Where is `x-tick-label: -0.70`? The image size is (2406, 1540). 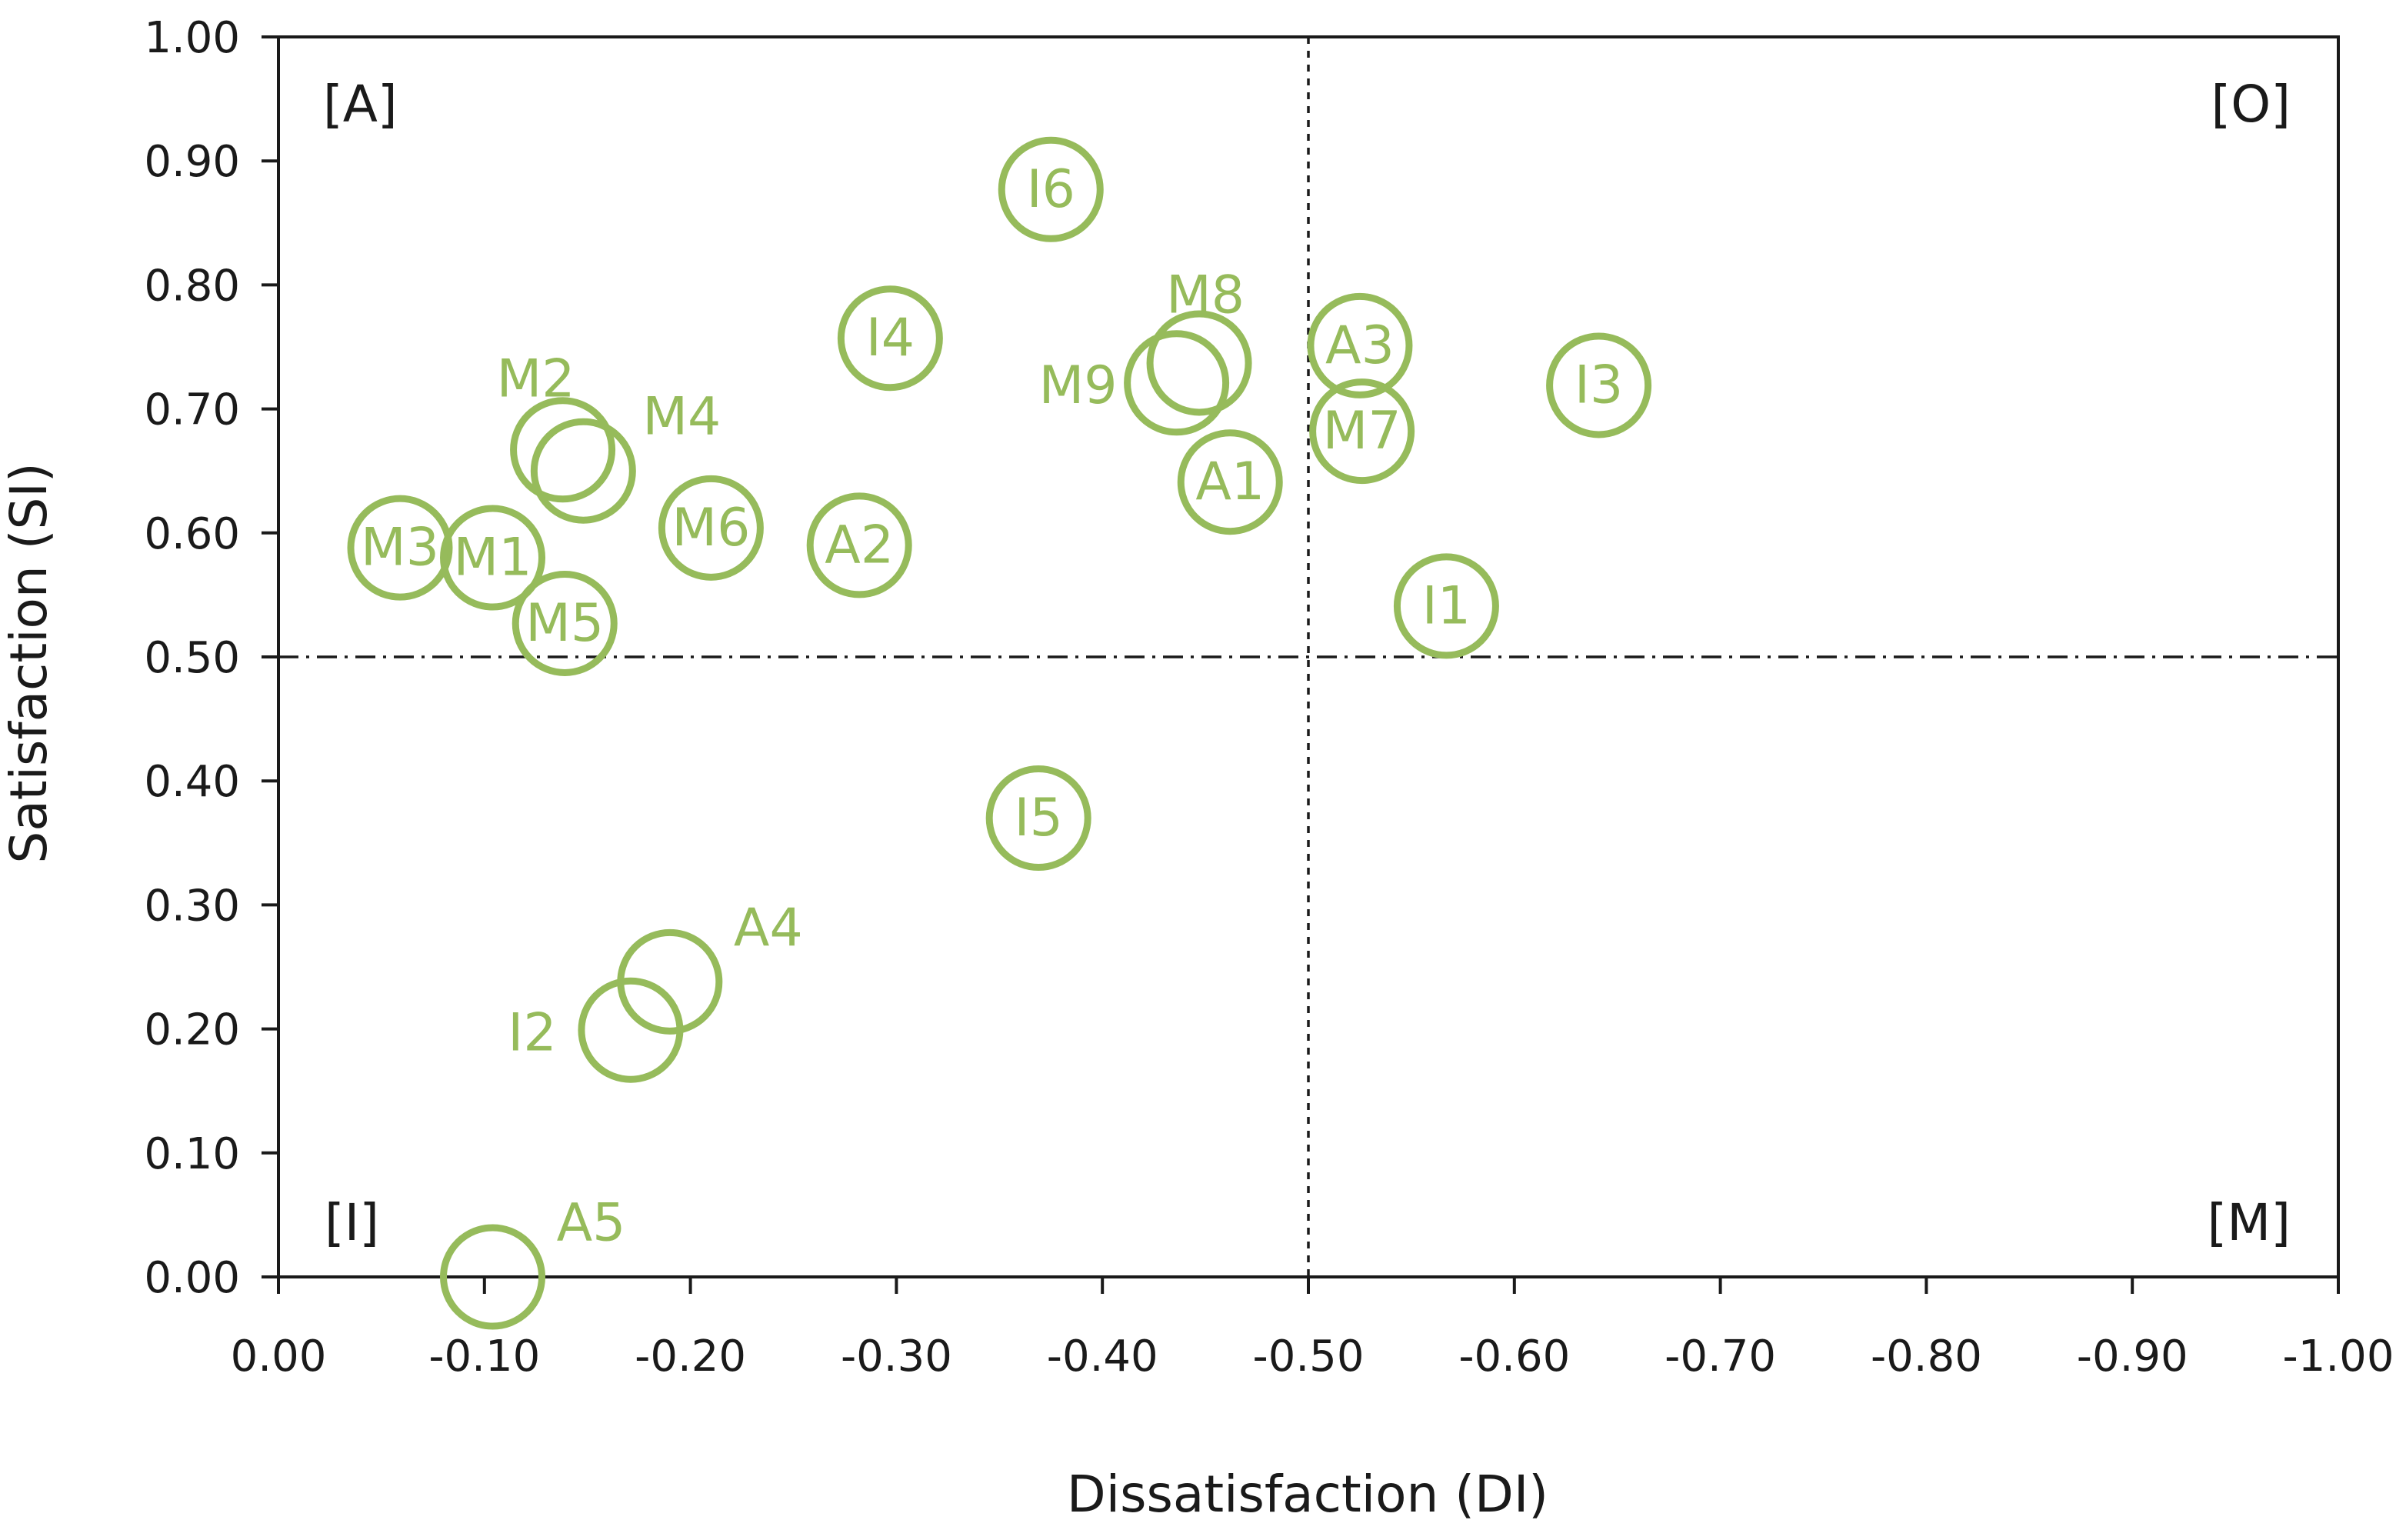 x-tick-label: -0.70 is located at coordinates (1720, 1357).